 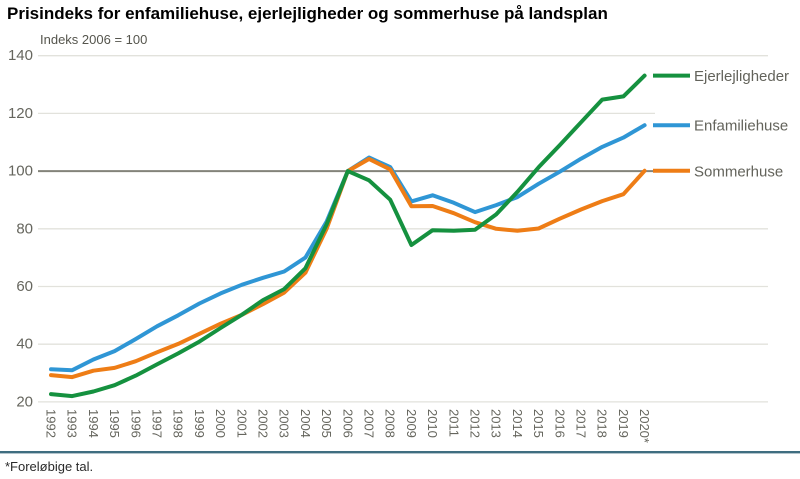 What do you see at coordinates (741, 126) in the screenshot?
I see `legend-label-enfamiliehuse: Enfamiliehuse` at bounding box center [741, 126].